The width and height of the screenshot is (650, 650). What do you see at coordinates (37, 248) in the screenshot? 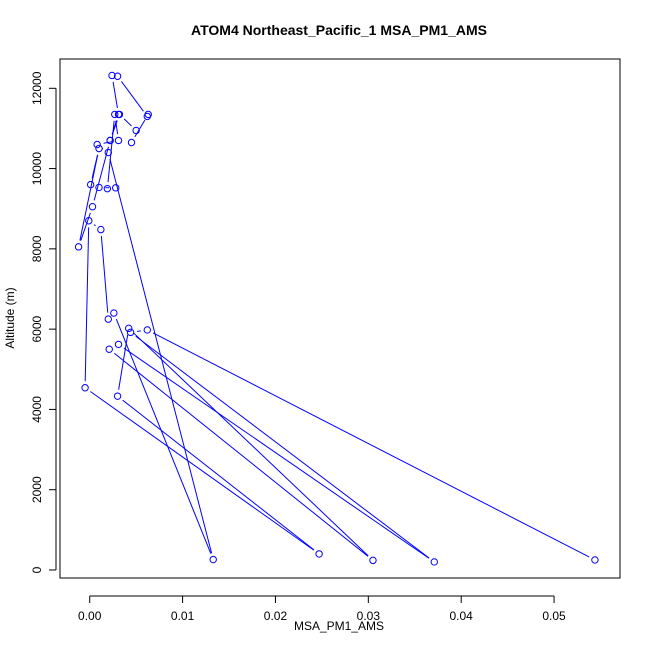
I see `y-tick-label: 8000` at bounding box center [37, 248].